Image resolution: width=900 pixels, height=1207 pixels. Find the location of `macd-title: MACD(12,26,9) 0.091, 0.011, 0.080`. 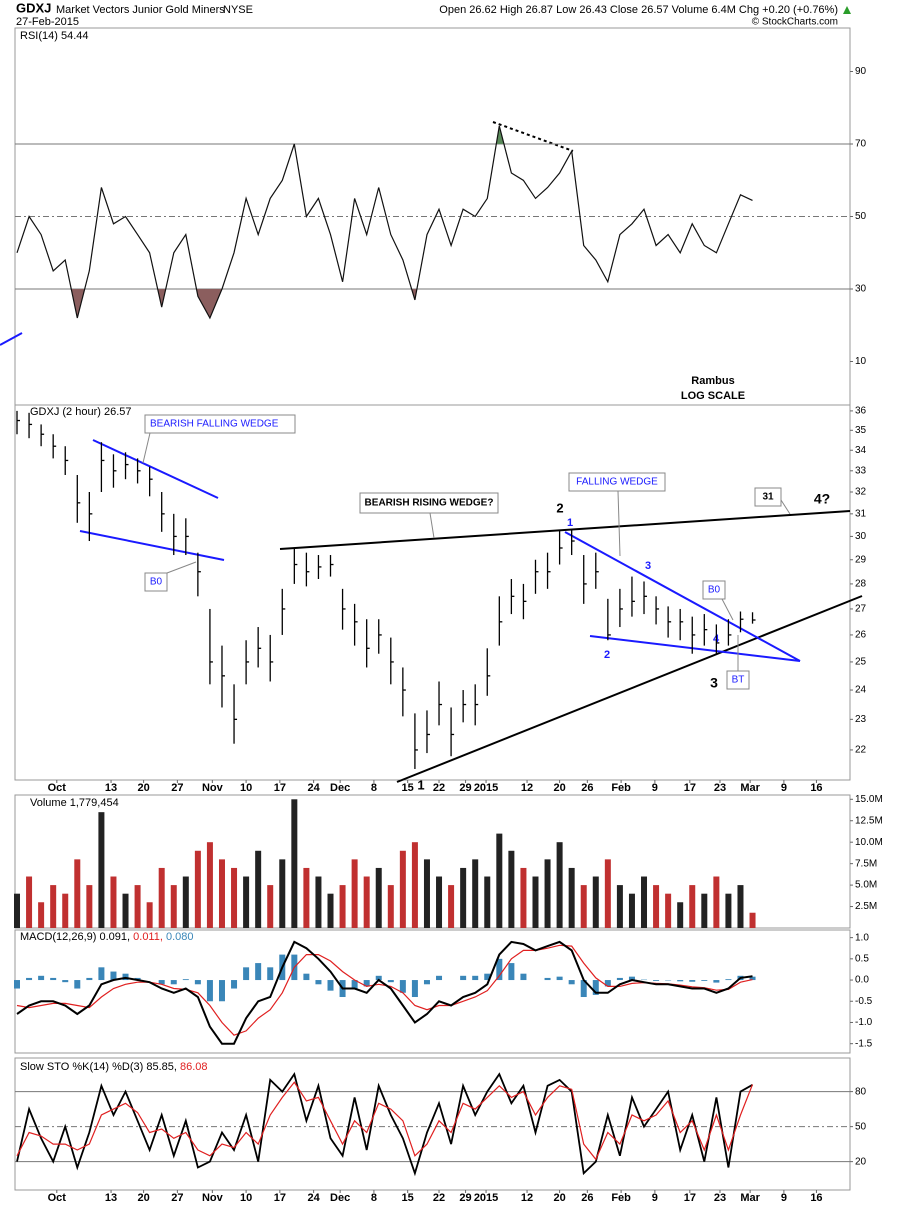

macd-title: MACD(12,26,9) 0.091, 0.011, 0.080 is located at coordinates (107, 937).